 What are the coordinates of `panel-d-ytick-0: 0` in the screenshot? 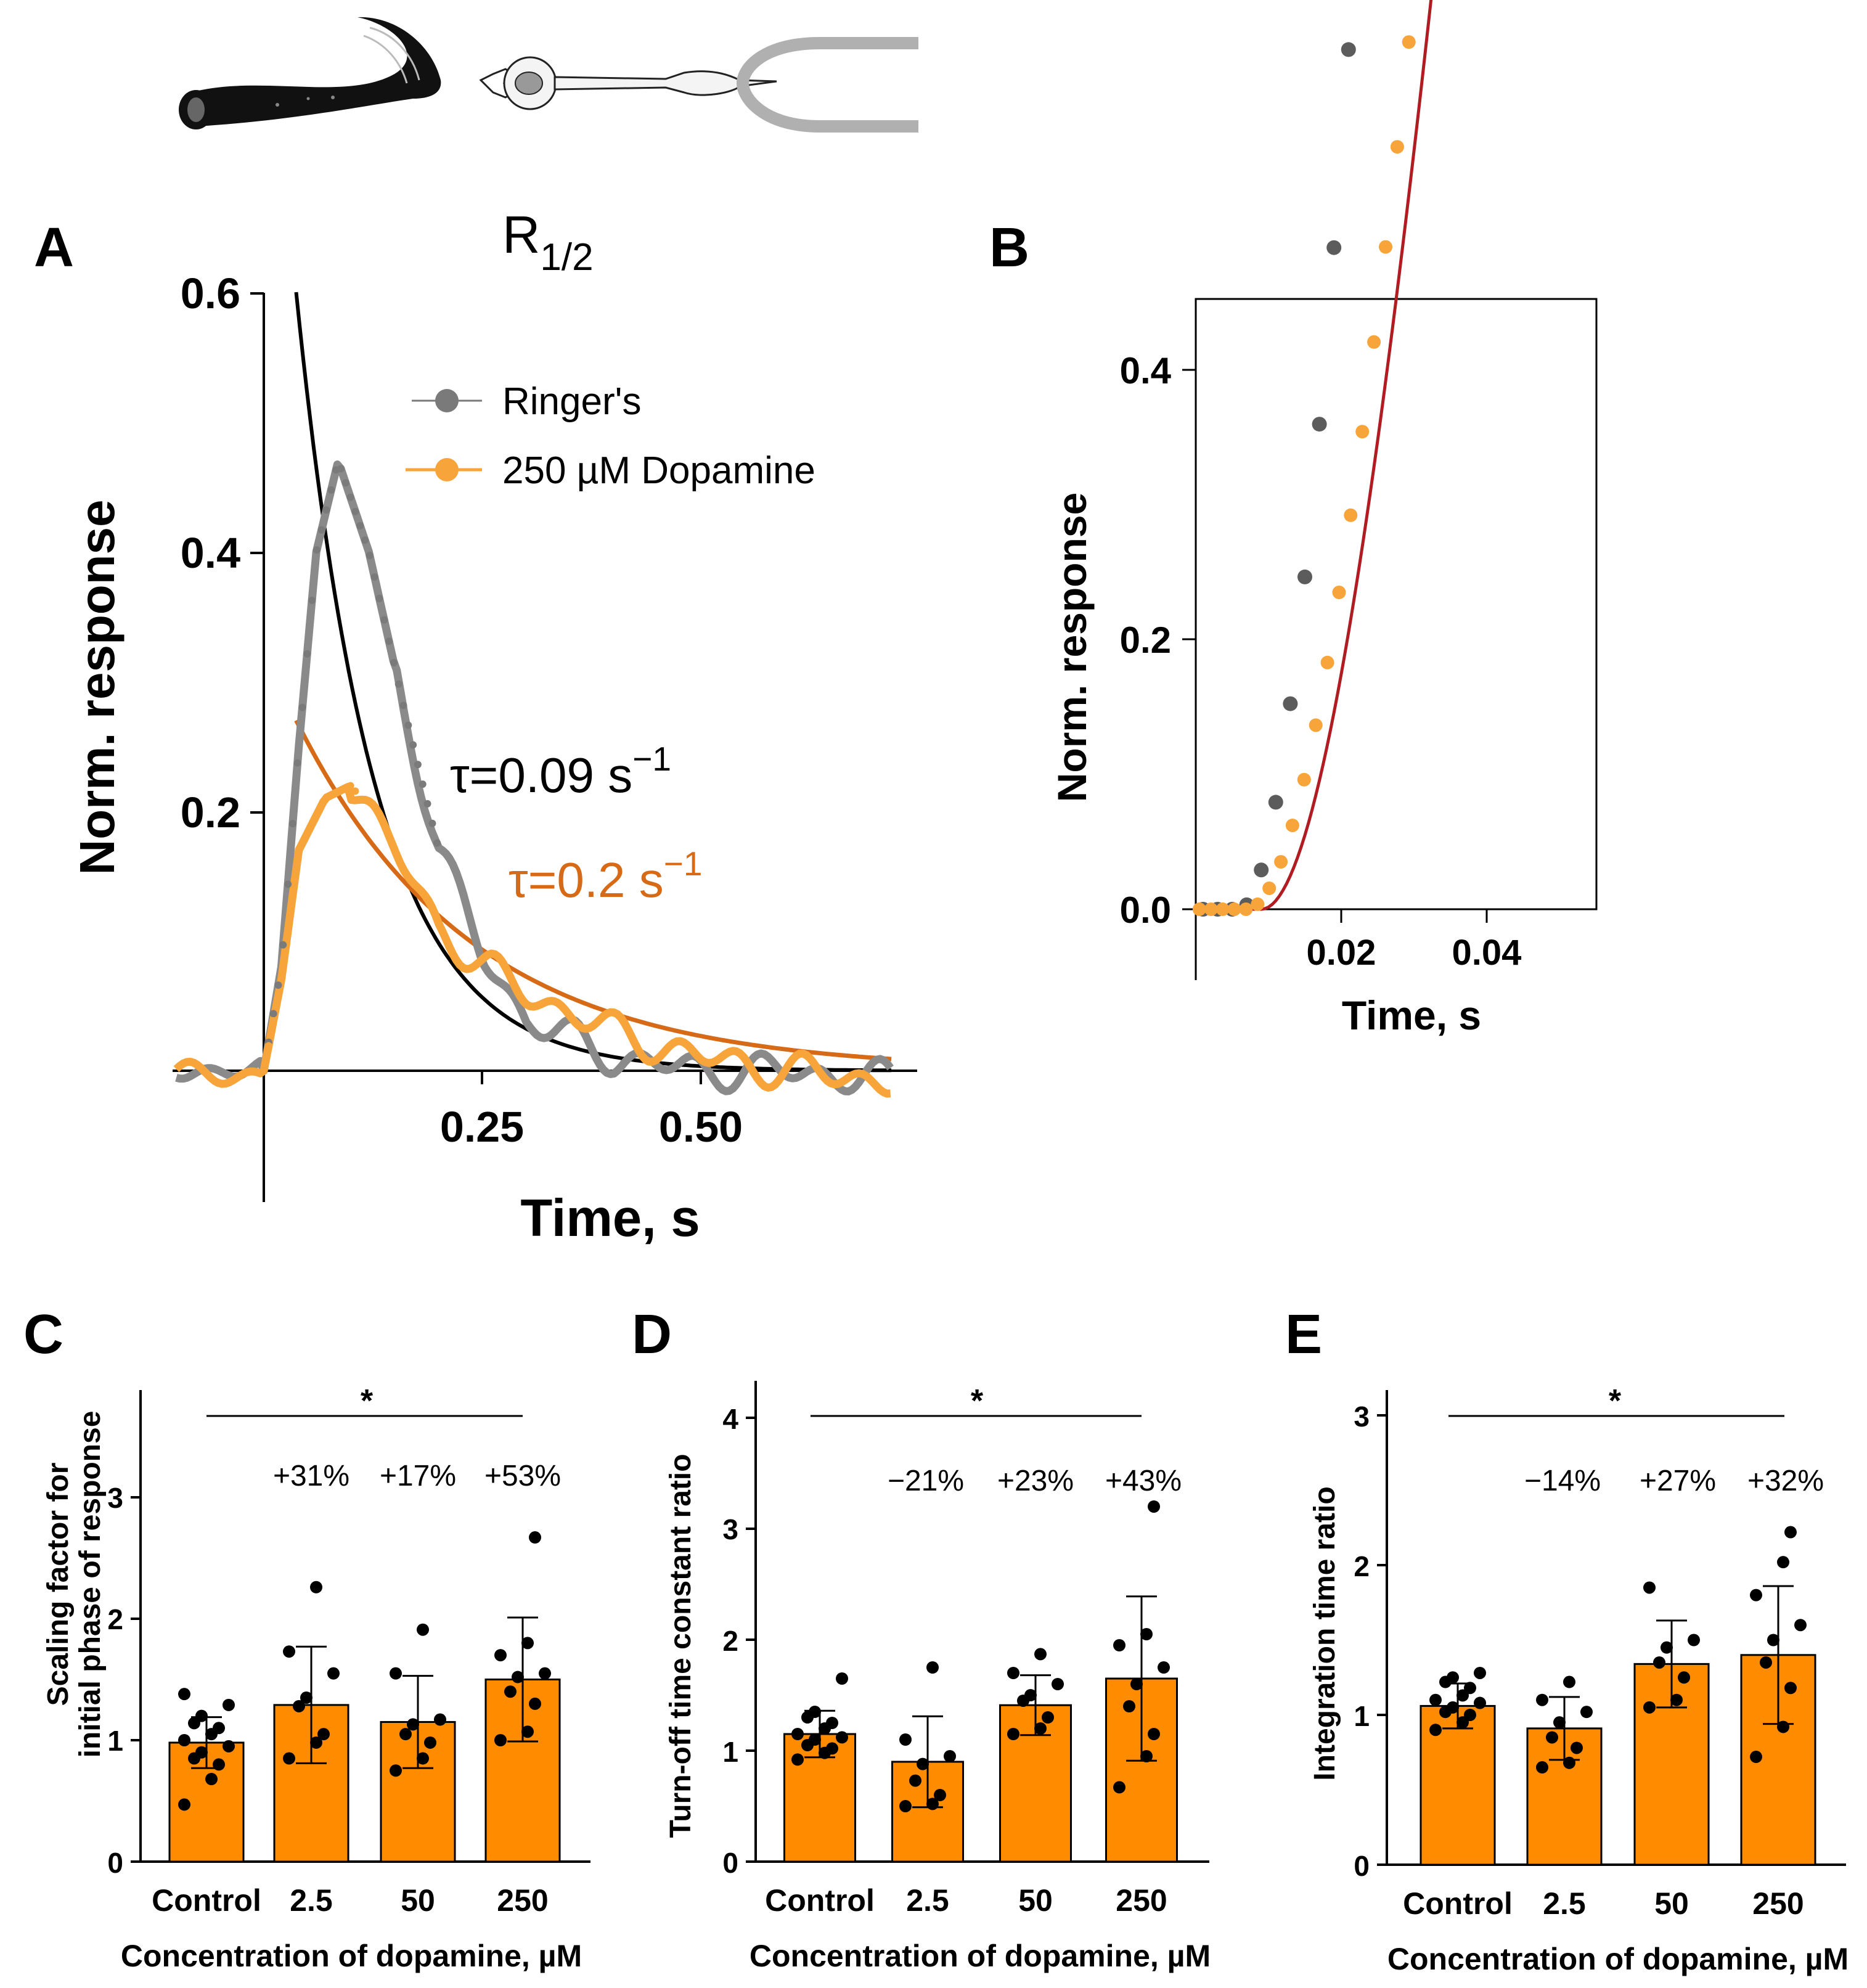 It's located at (730, 1863).